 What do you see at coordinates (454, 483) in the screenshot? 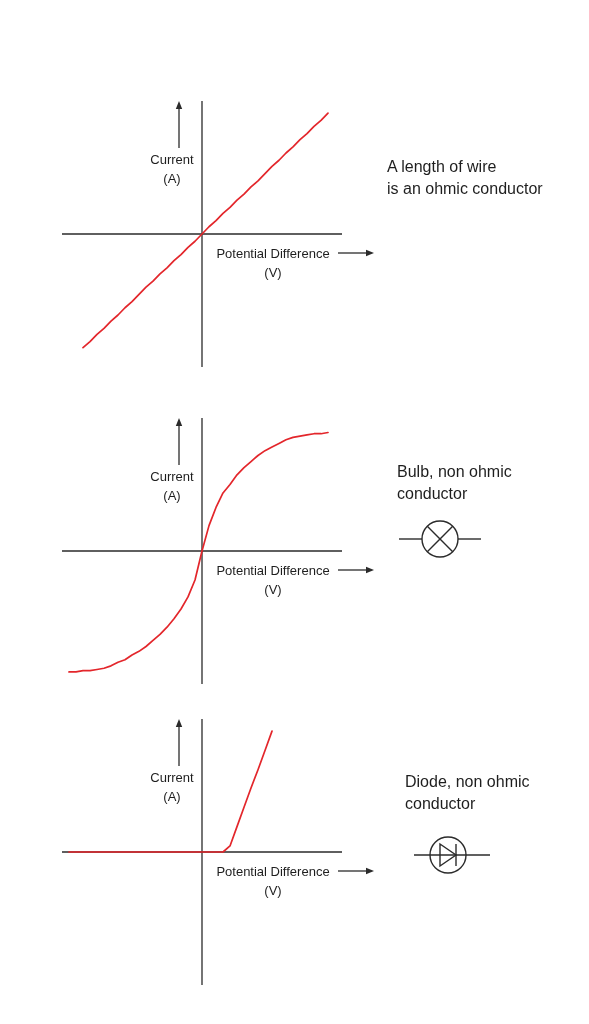
I see `text: Bulb, non ohmic conductor` at bounding box center [454, 483].